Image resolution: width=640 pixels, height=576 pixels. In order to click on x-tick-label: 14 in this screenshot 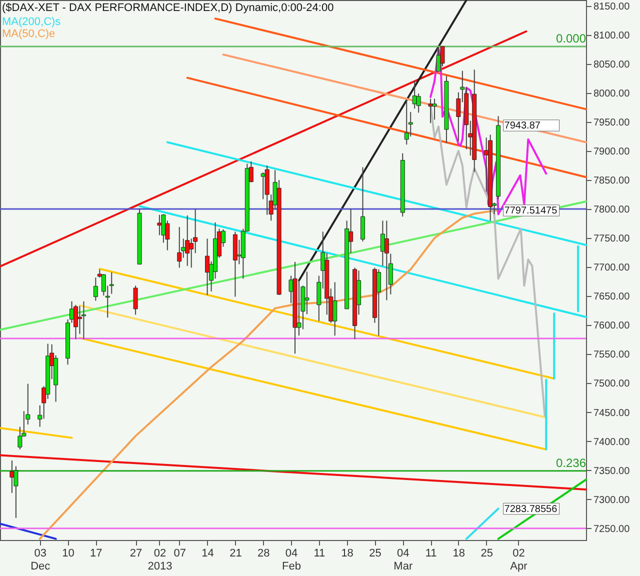, I will do `click(208, 554)`.